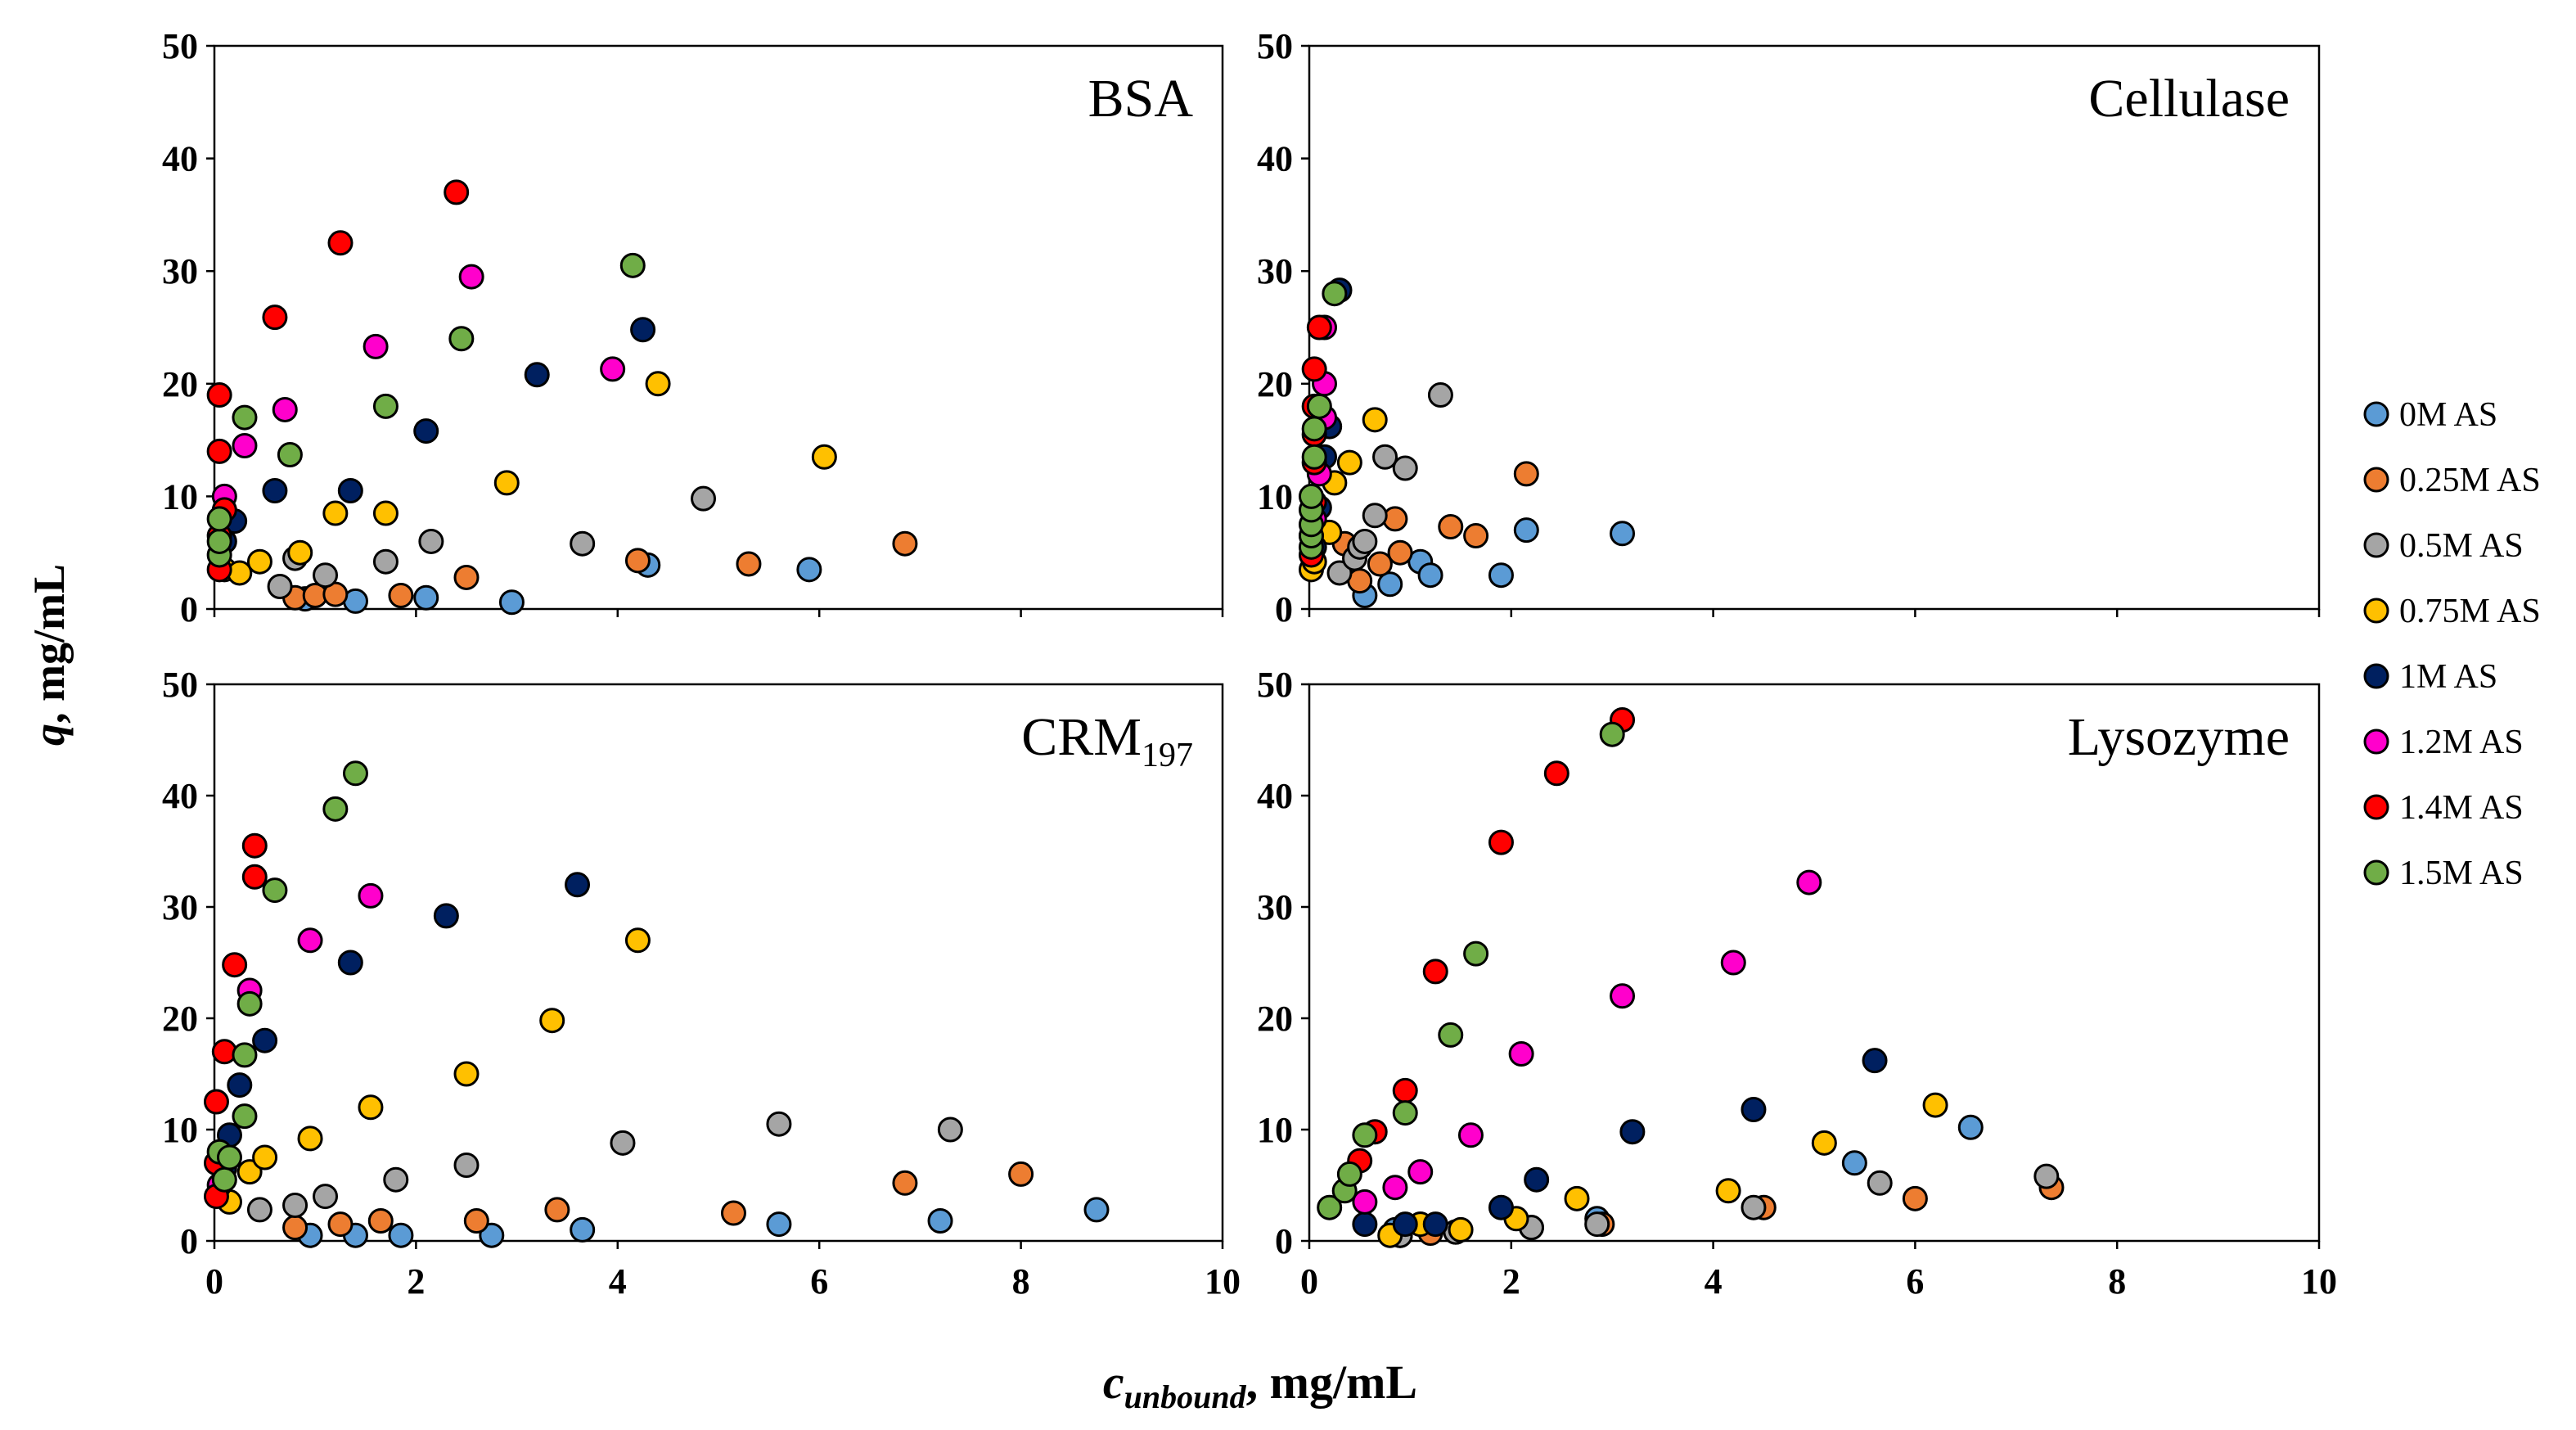 This screenshot has height=1430, width=2576. I want to click on legend-label: 0.5M AS, so click(2461, 546).